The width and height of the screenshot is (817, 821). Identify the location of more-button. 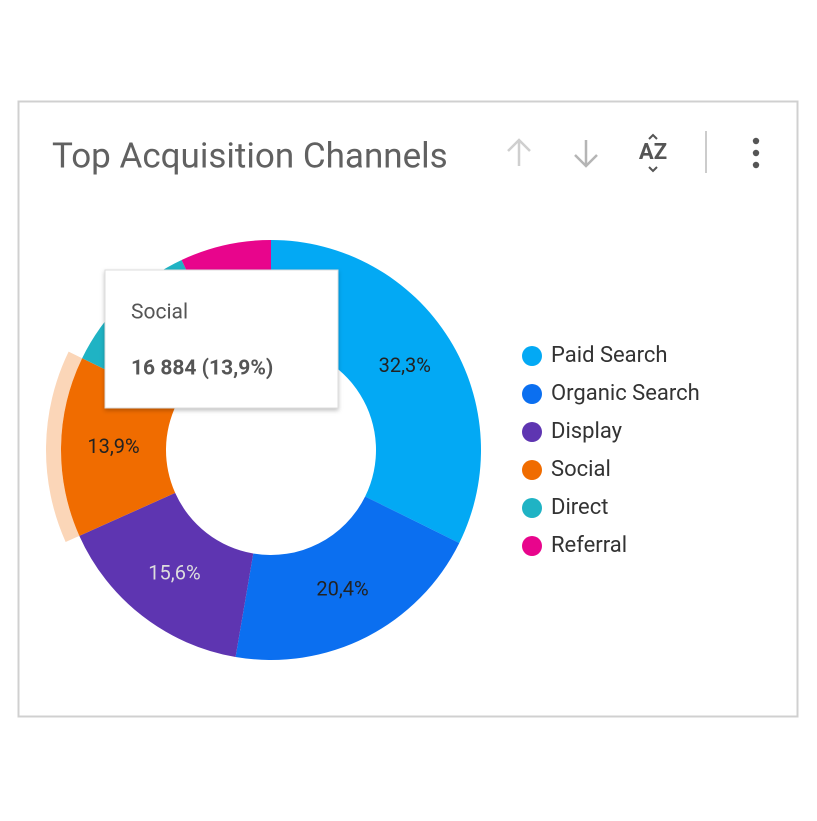
(756, 153).